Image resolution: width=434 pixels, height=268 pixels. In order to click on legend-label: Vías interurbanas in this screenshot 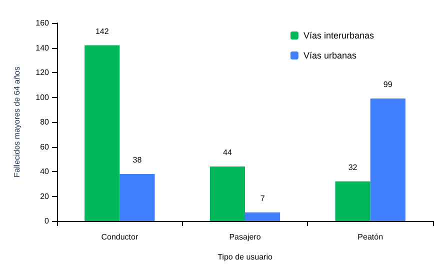, I will do `click(338, 35)`.